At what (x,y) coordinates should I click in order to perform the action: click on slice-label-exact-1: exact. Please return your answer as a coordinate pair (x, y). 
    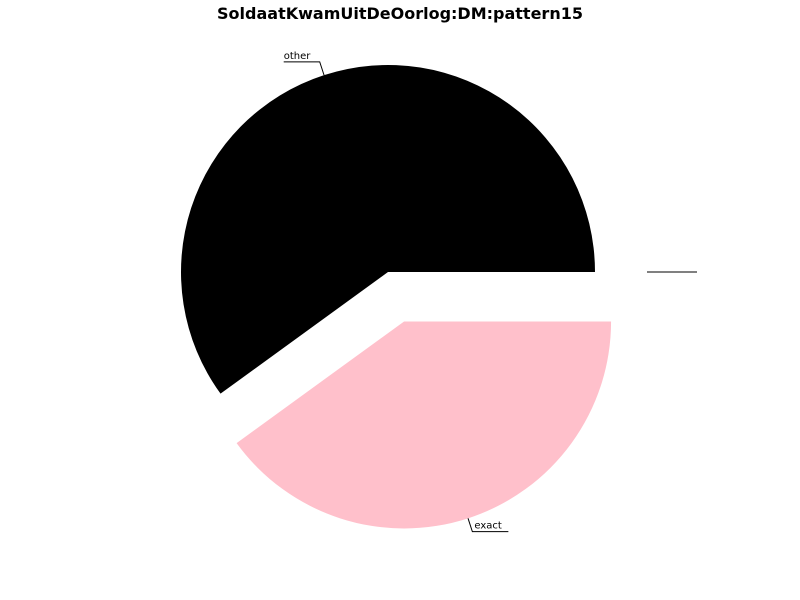
    Looking at the image, I should click on (488, 526).